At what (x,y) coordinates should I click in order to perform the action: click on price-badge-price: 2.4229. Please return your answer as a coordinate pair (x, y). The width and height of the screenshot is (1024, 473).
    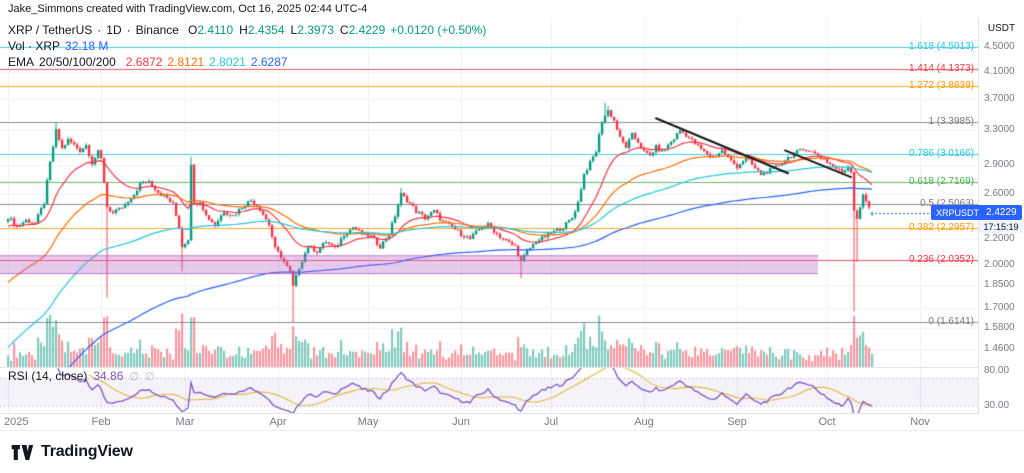
    Looking at the image, I should click on (1001, 213).